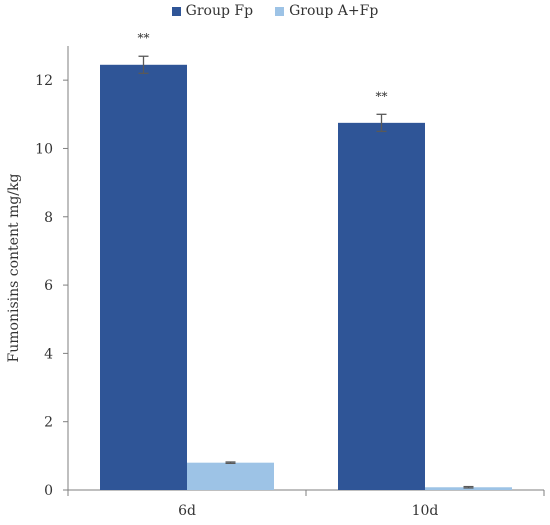 The width and height of the screenshot is (550, 525). Describe the element at coordinates (48, 491) in the screenshot. I see `y-tick-label: 0` at that location.